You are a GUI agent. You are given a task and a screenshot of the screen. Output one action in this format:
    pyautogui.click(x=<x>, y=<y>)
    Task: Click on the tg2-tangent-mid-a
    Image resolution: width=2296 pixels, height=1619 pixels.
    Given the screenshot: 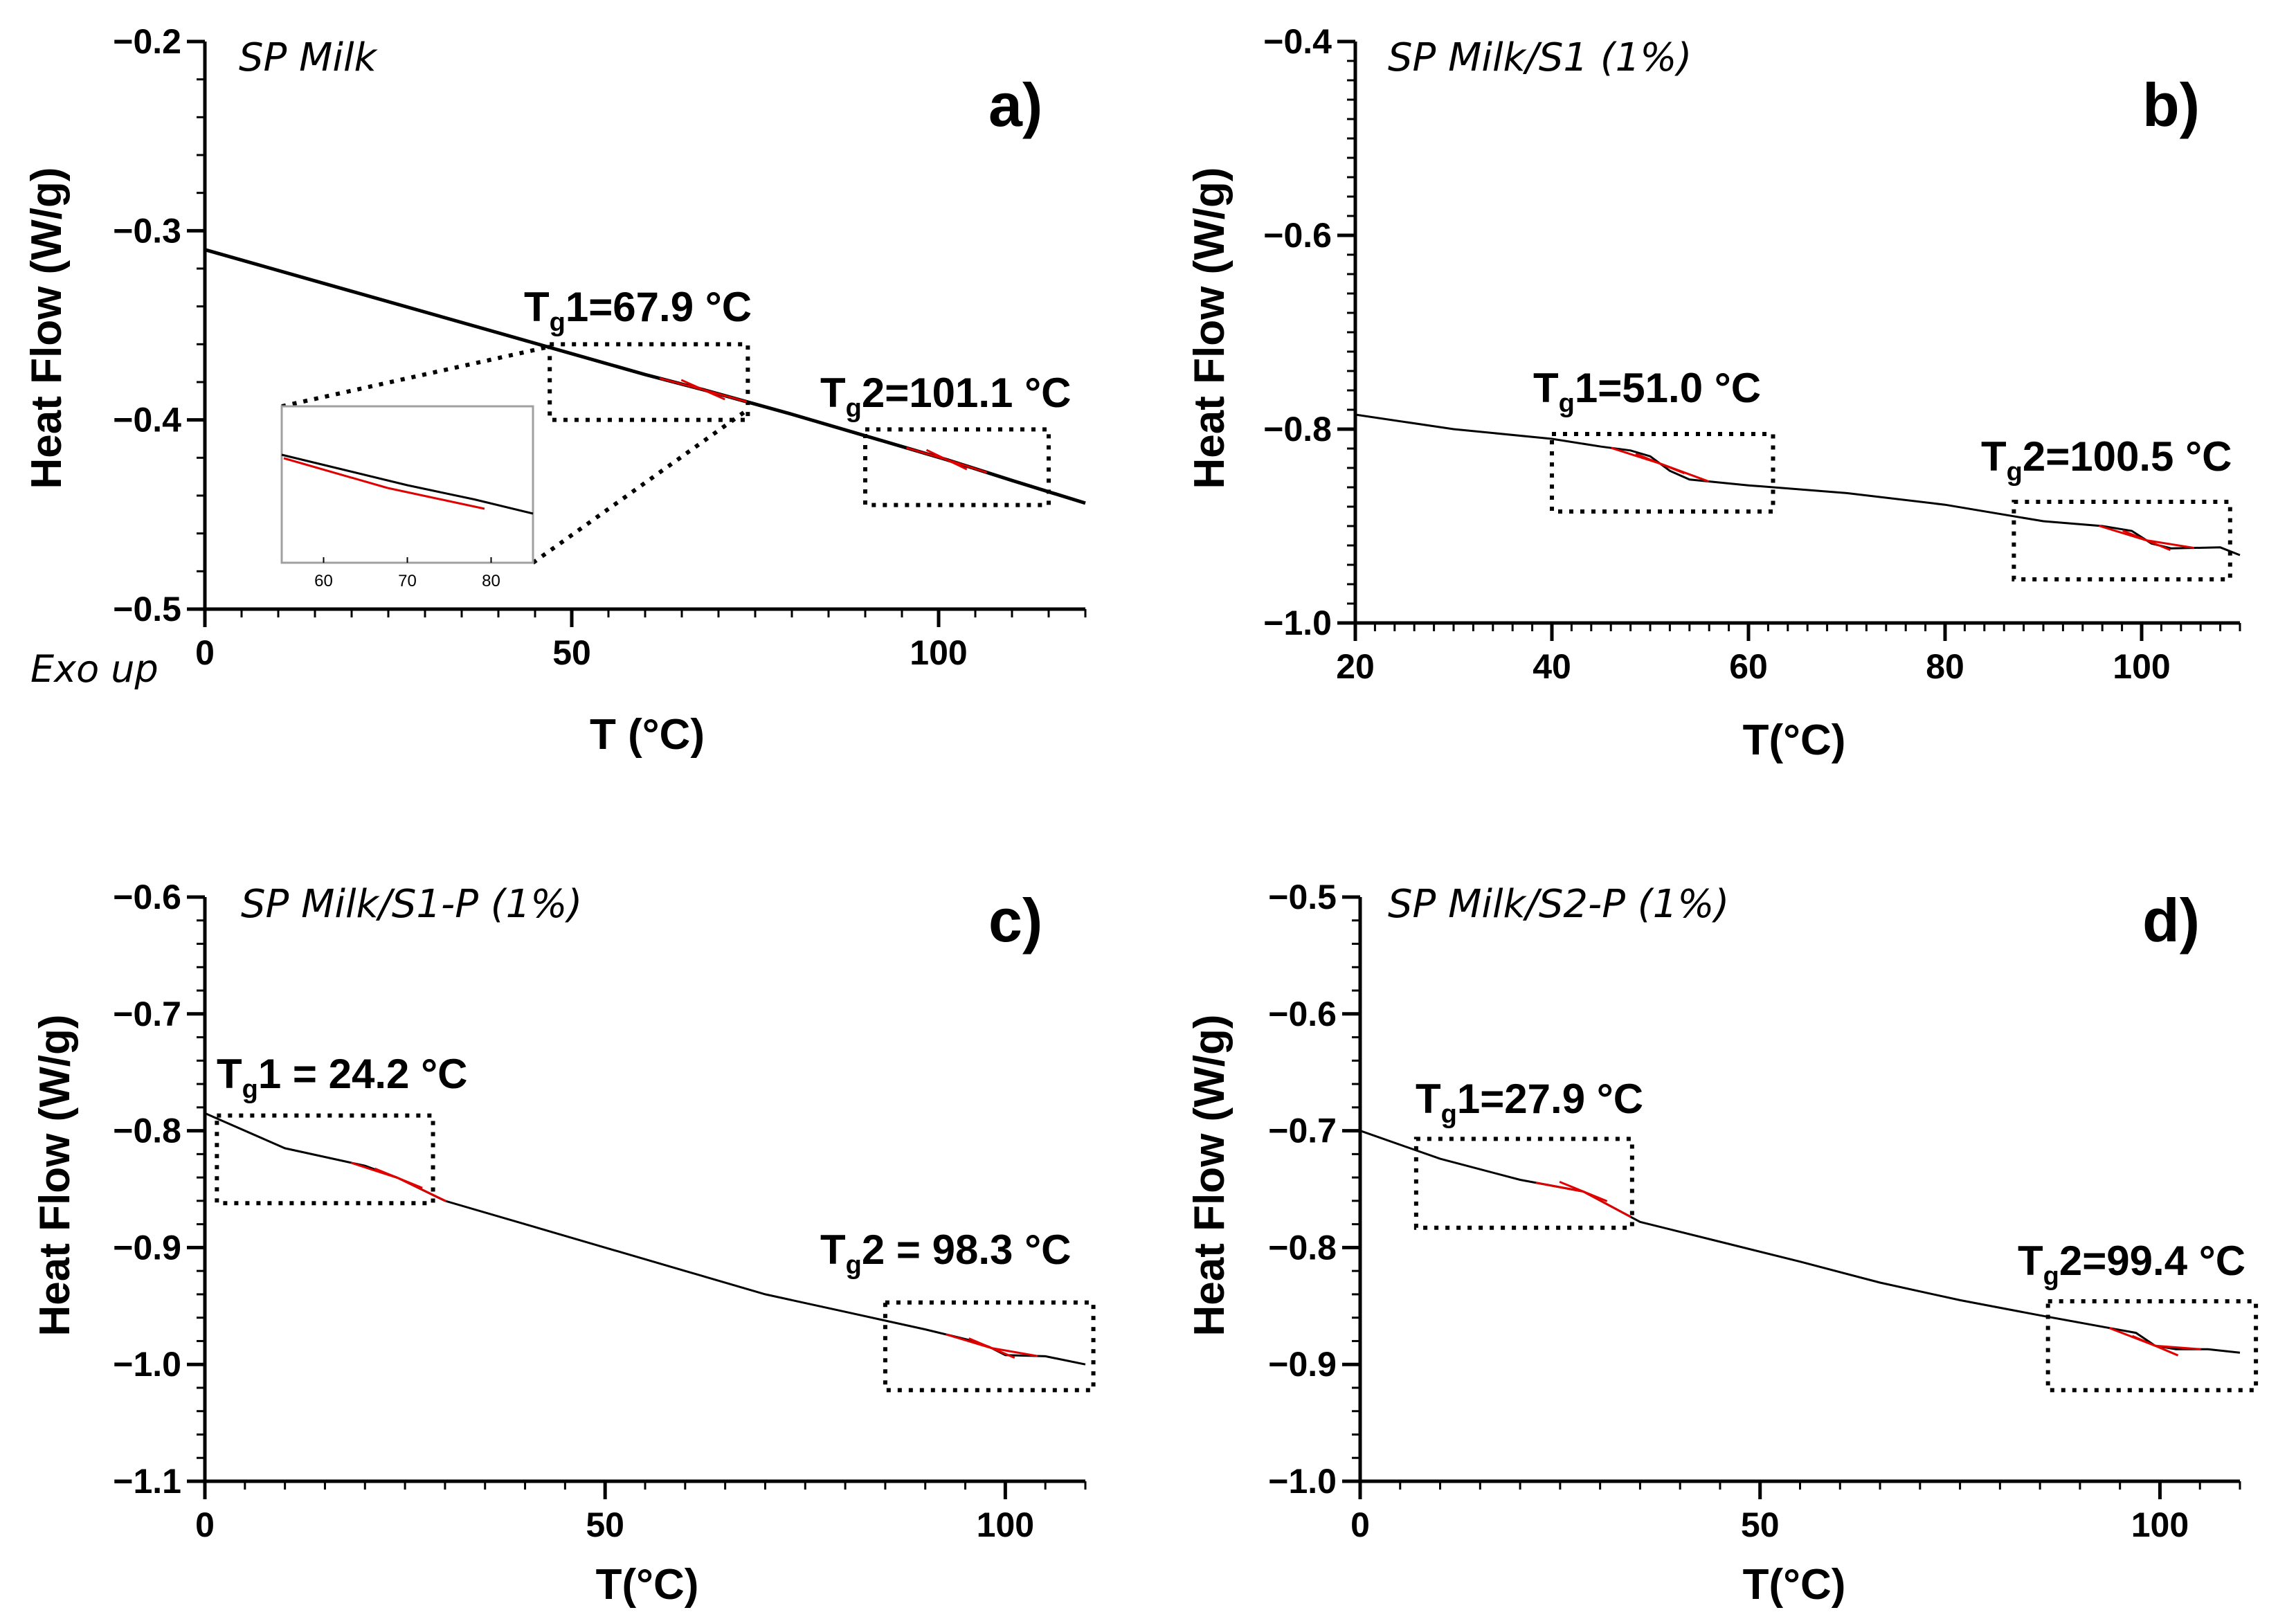 What is the action you would take?
    pyautogui.click(x=947, y=460)
    